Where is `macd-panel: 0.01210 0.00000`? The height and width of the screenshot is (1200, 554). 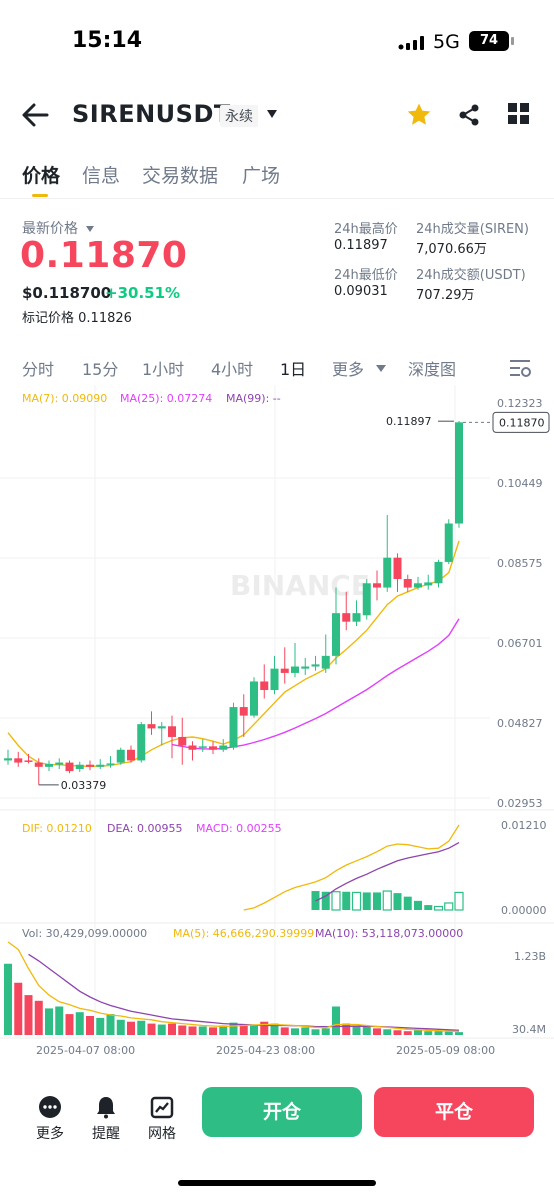
macd-panel: 0.01210 0.00000 is located at coordinates (395, 868).